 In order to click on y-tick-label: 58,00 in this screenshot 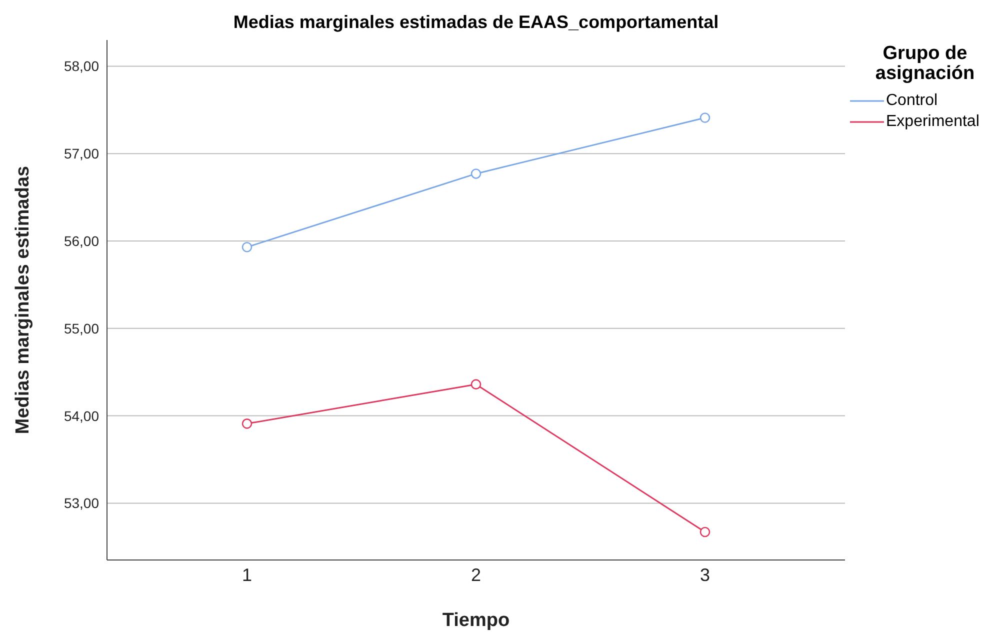, I will do `click(82, 66)`.